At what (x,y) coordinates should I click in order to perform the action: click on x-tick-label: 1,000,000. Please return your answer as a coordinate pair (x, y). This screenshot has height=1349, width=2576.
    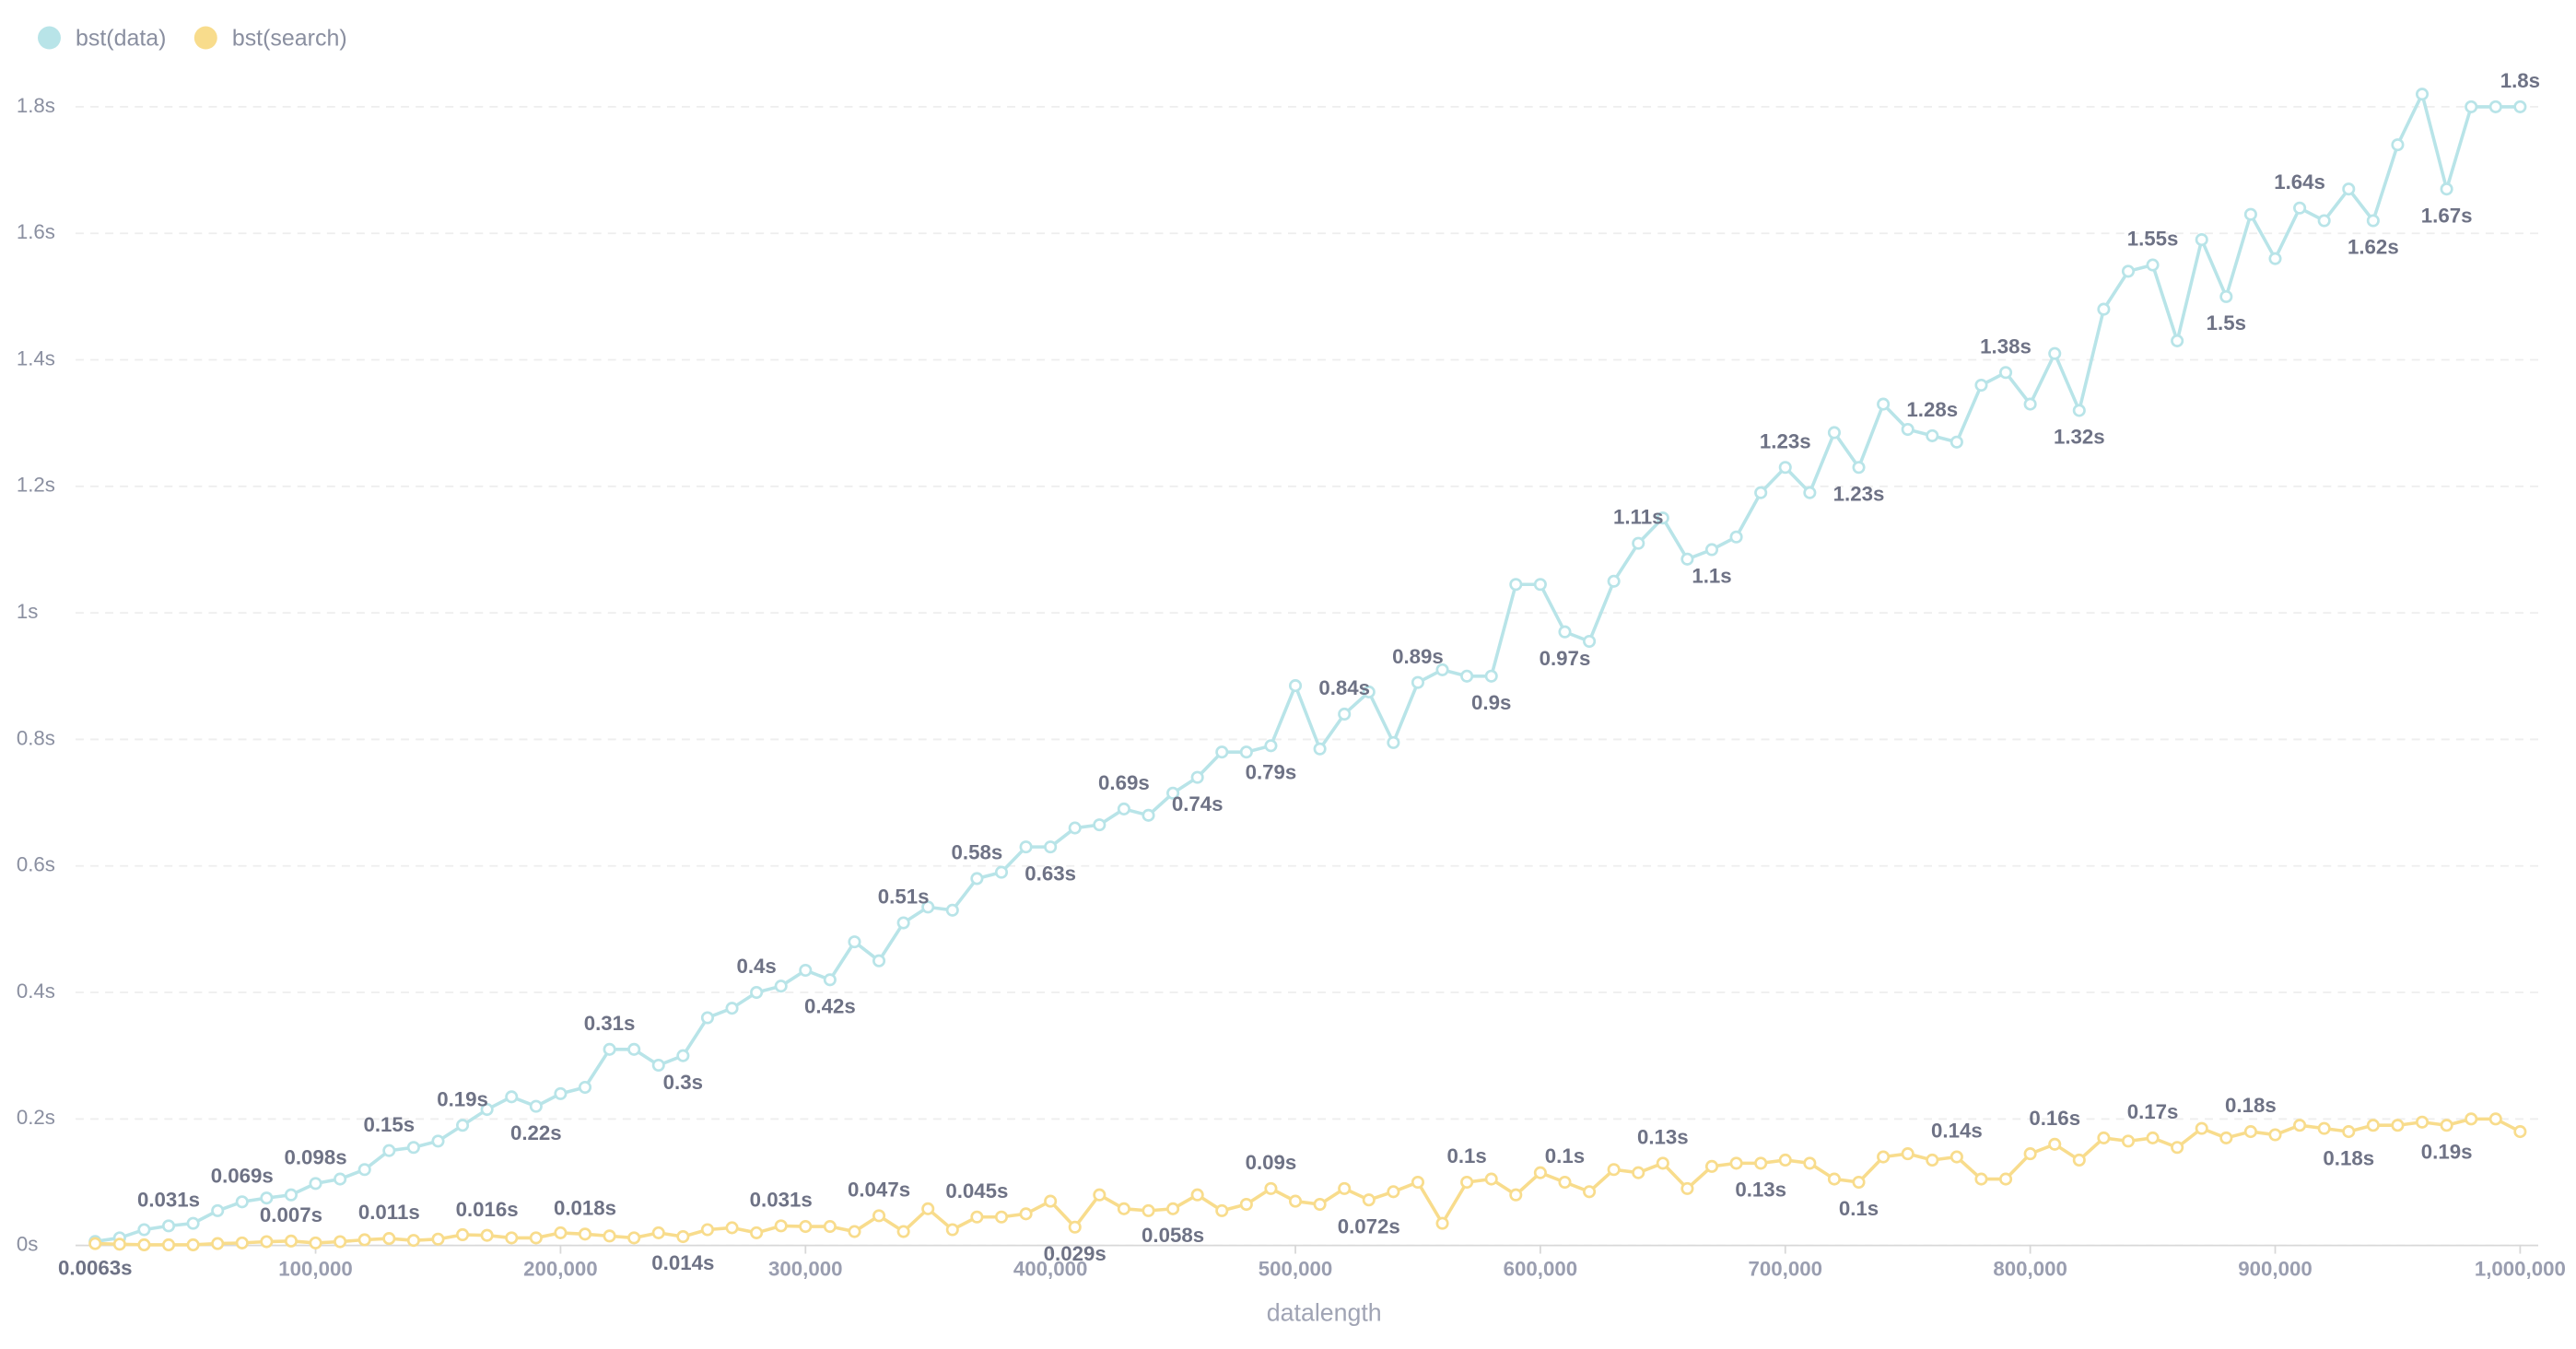
    Looking at the image, I should click on (2520, 1268).